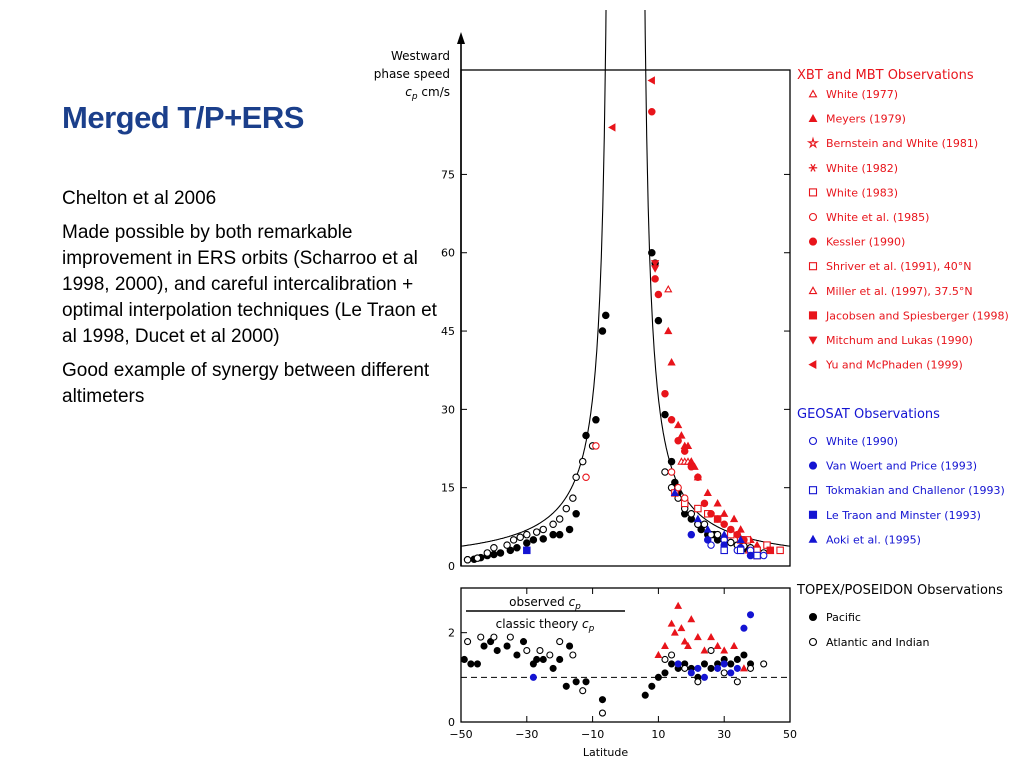 The image size is (1024, 768). Describe the element at coordinates (899, 590) in the screenshot. I see `topex-legend-title: TOPEX/POSEIDON Observations` at that location.